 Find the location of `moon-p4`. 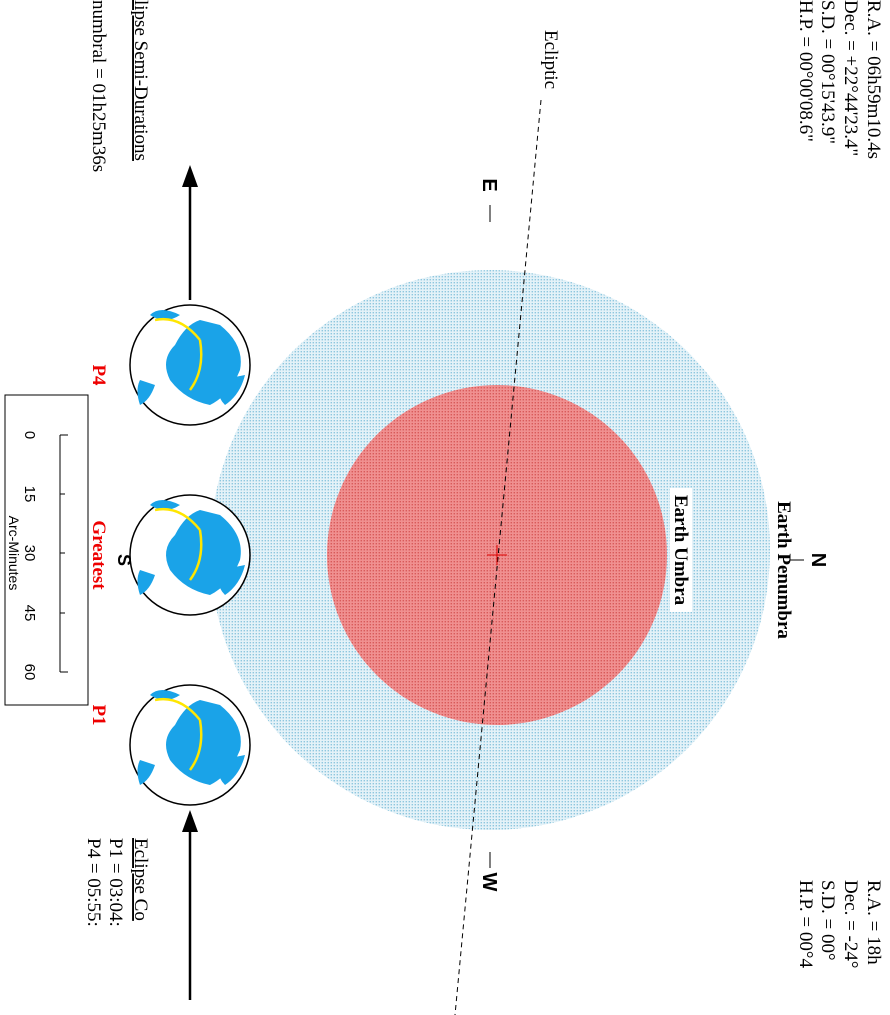

moon-p4 is located at coordinates (190, 365).